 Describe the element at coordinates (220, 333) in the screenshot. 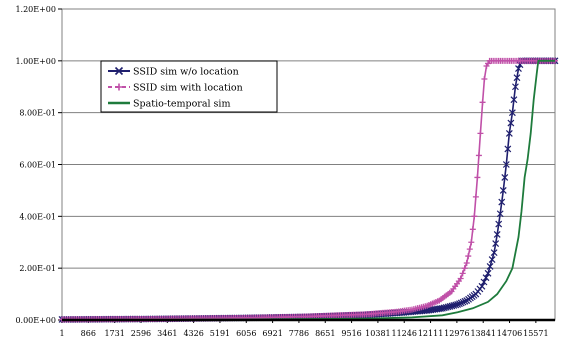

I see `x-tick-label: 5191` at that location.